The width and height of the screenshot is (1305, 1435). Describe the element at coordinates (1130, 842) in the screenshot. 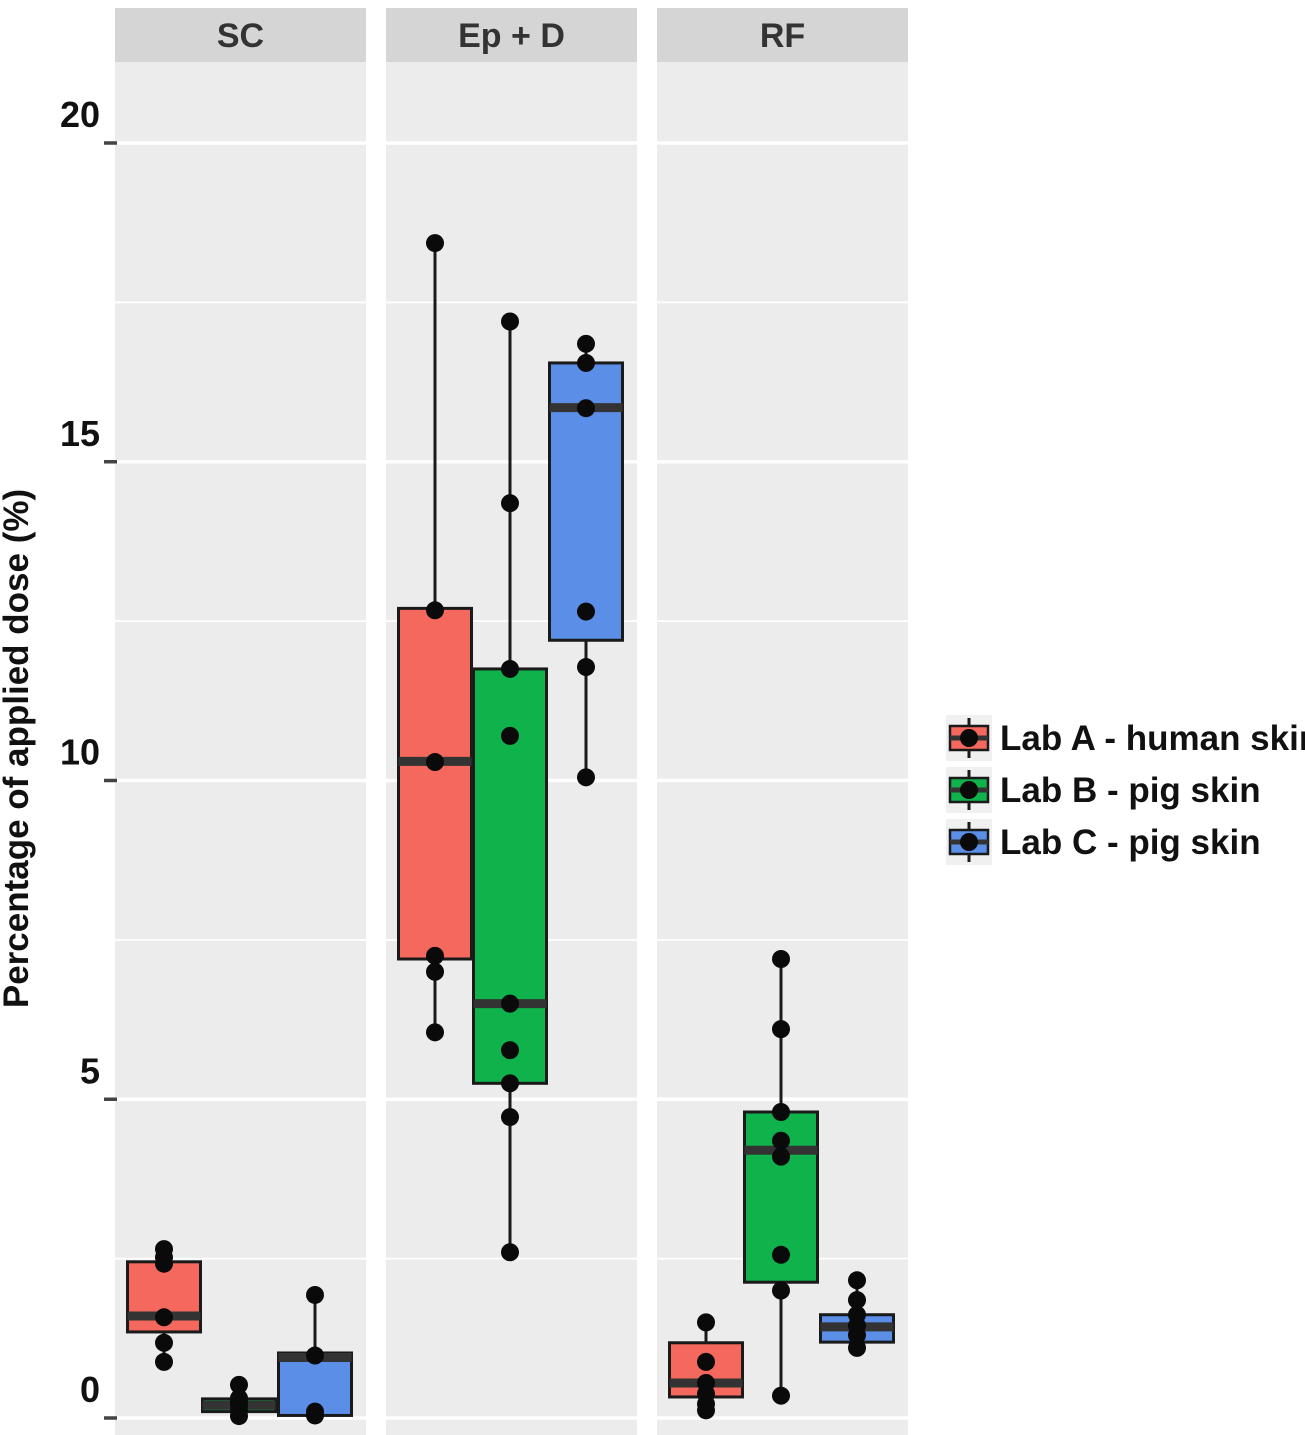

I see `legend-label: Lab C - pig skin` at that location.